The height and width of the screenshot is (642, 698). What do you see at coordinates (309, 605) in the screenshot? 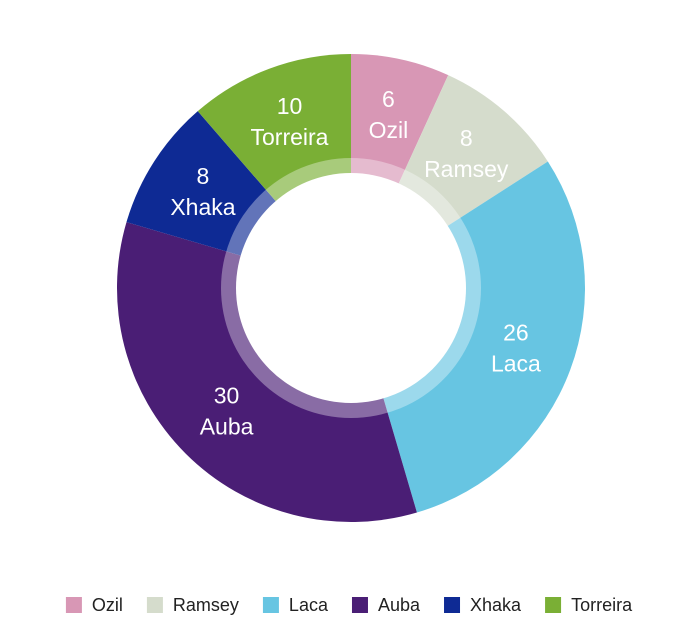
I see `legend-label: Laca` at bounding box center [309, 605].